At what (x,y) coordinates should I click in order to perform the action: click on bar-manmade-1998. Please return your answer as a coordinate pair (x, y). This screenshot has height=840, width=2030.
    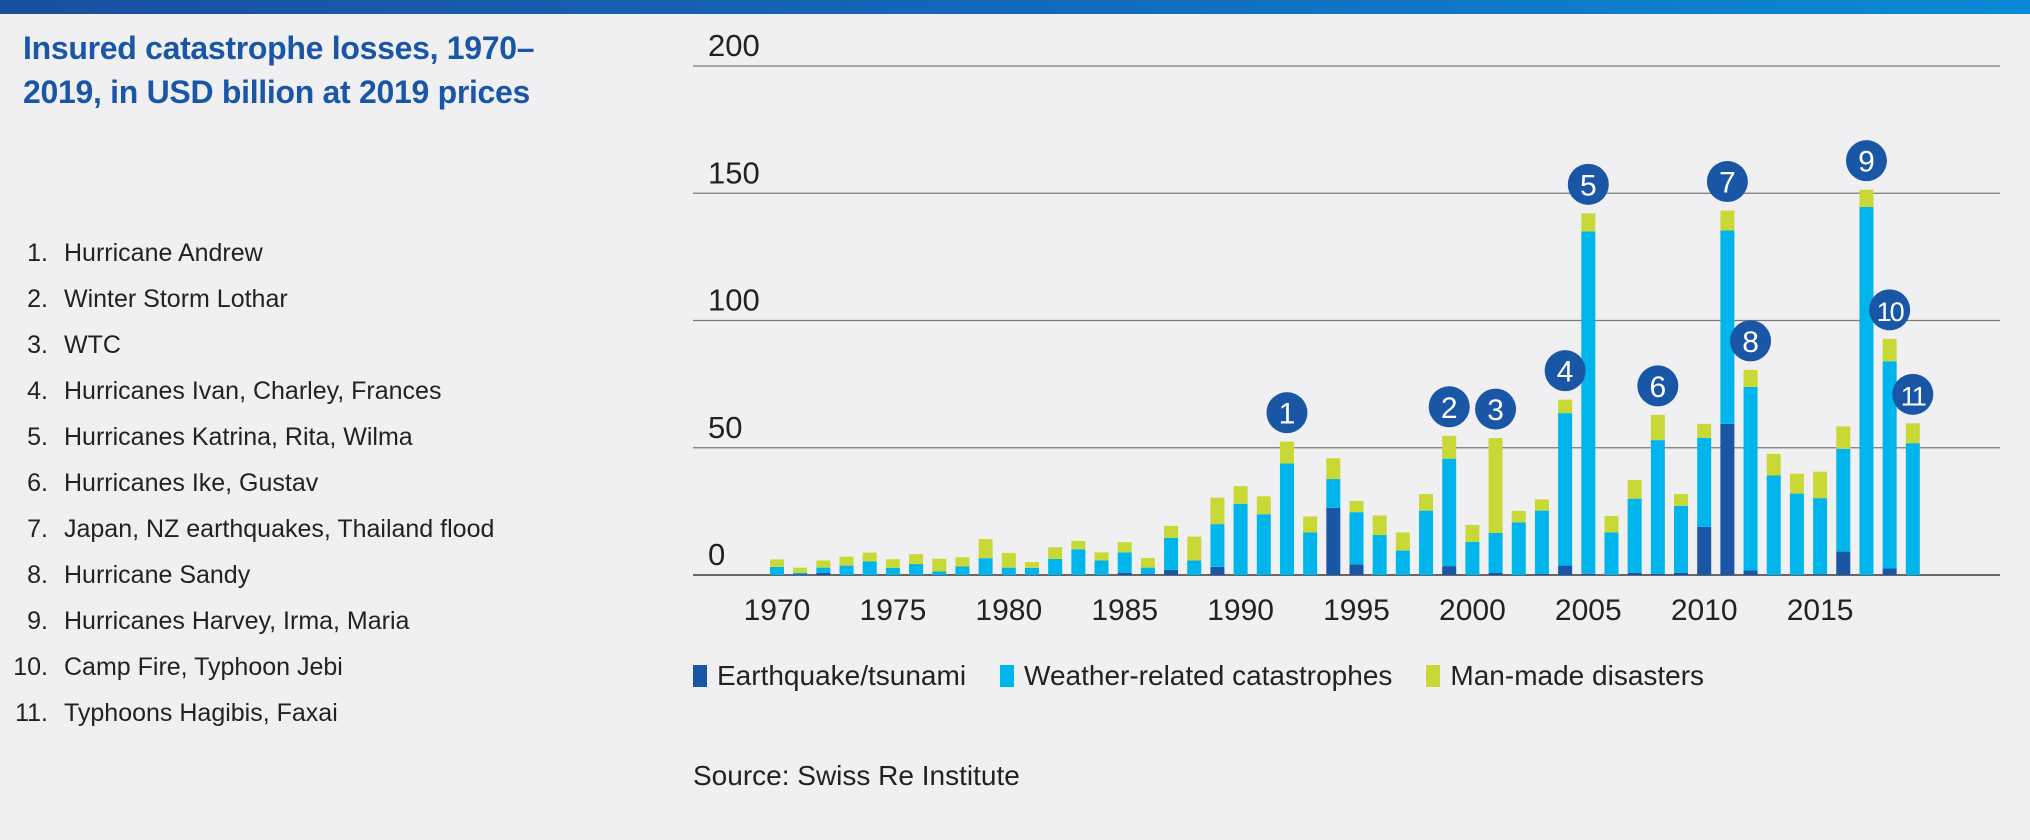
    Looking at the image, I should click on (1426, 502).